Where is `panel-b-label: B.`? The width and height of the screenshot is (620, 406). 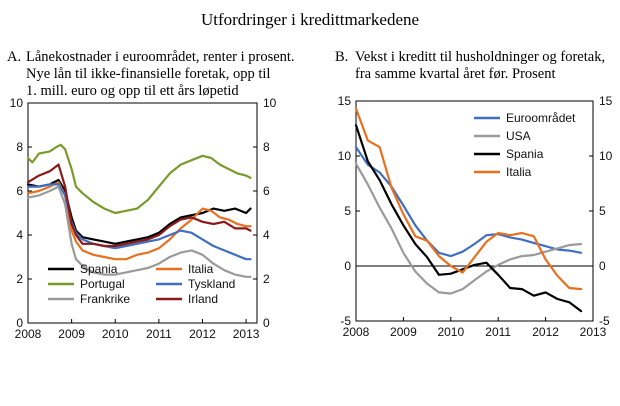 panel-b-label: B. is located at coordinates (341, 57).